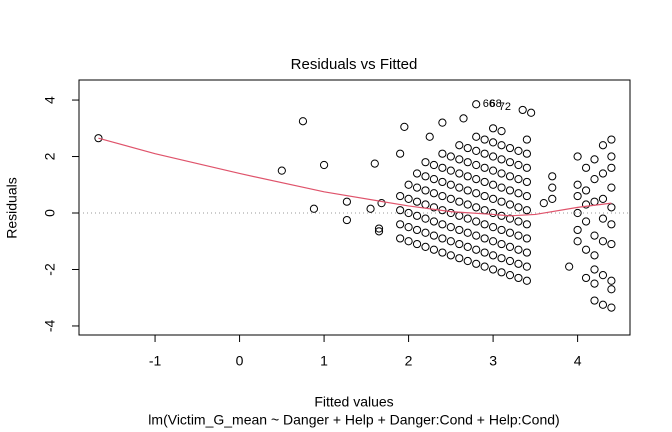 The height and width of the screenshot is (432, 672). What do you see at coordinates (324, 361) in the screenshot?
I see `x-tick-label: 1` at bounding box center [324, 361].